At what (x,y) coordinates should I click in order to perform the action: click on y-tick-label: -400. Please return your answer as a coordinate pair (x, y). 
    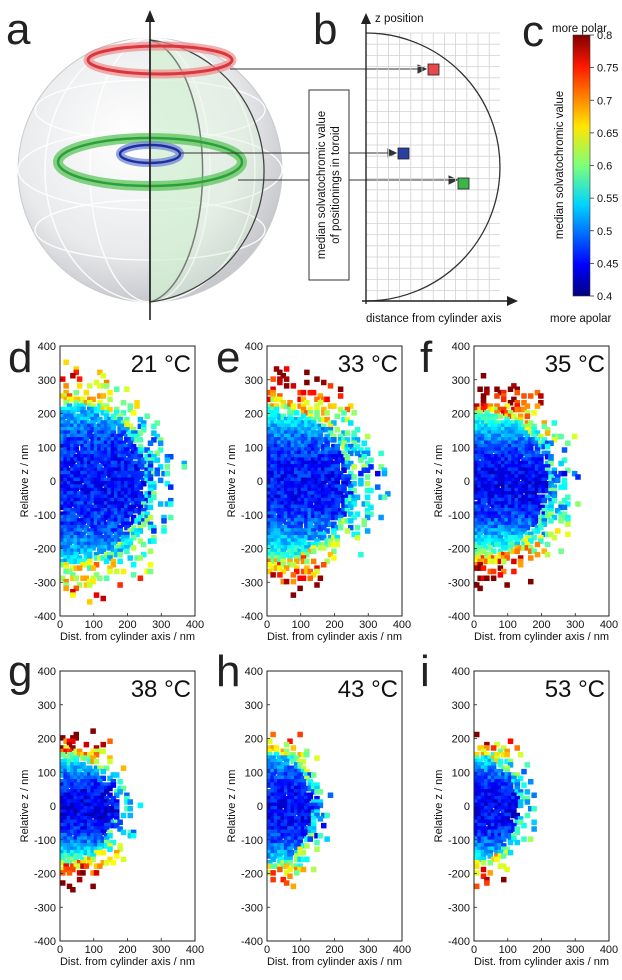
    Looking at the image, I should click on (459, 942).